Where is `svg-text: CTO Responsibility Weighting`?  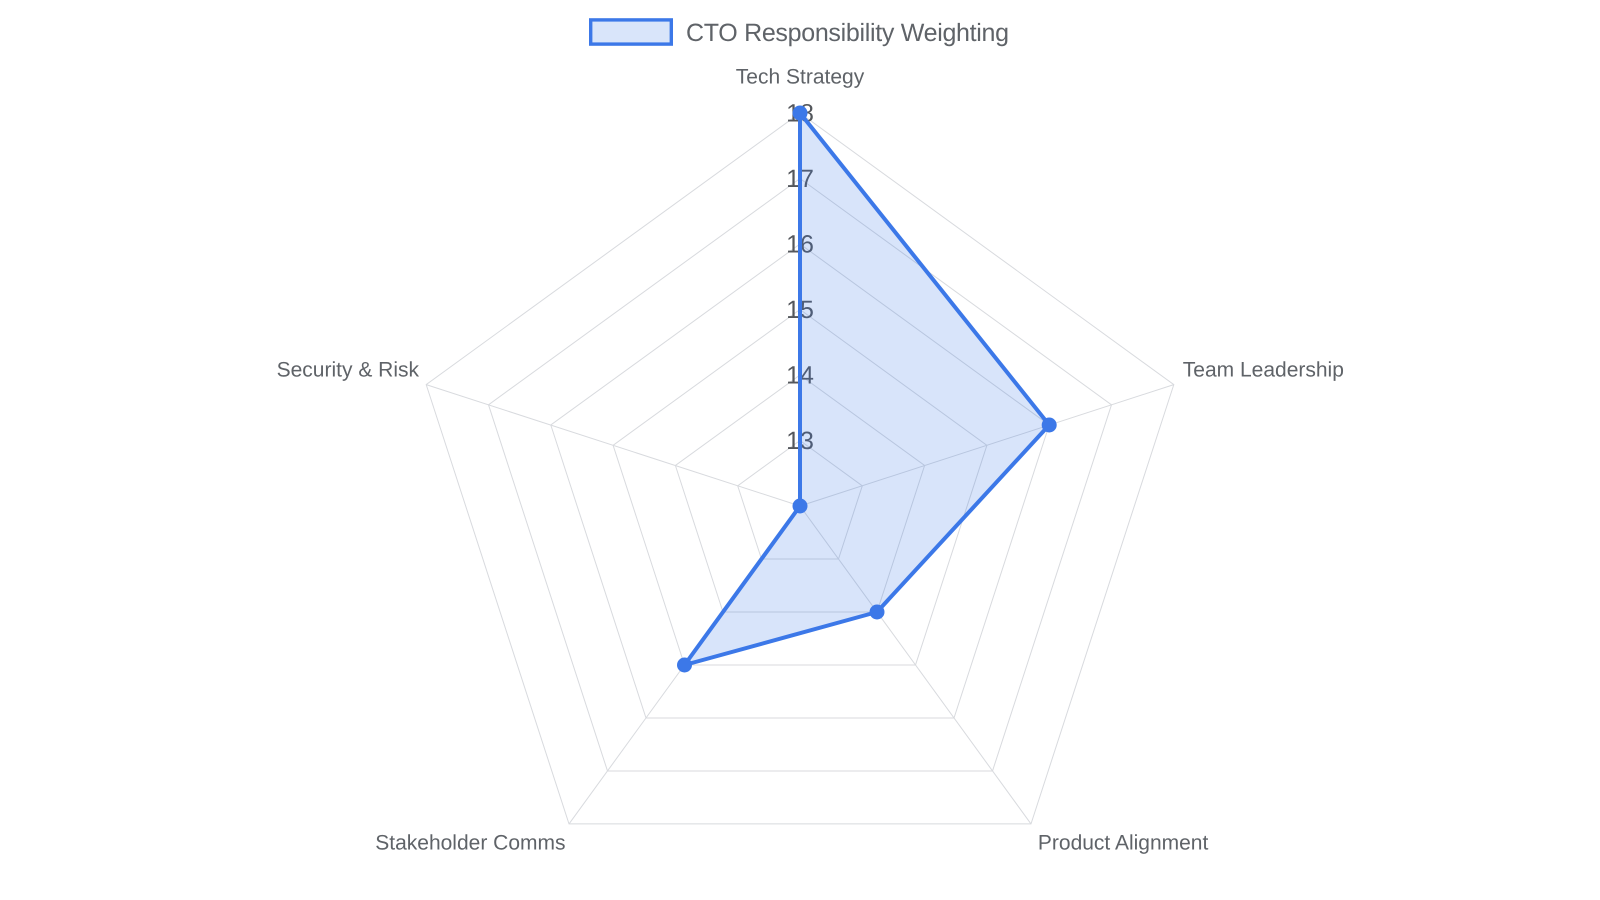 svg-text: CTO Responsibility Weighting is located at coordinates (847, 33).